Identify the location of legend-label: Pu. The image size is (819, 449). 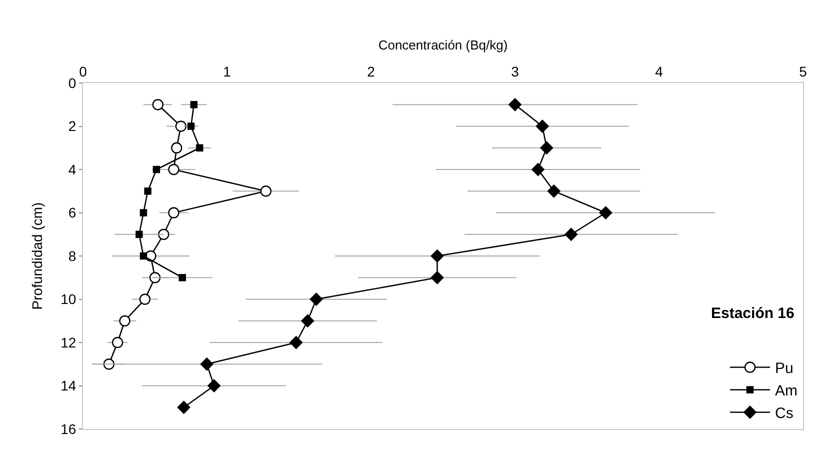
(784, 369).